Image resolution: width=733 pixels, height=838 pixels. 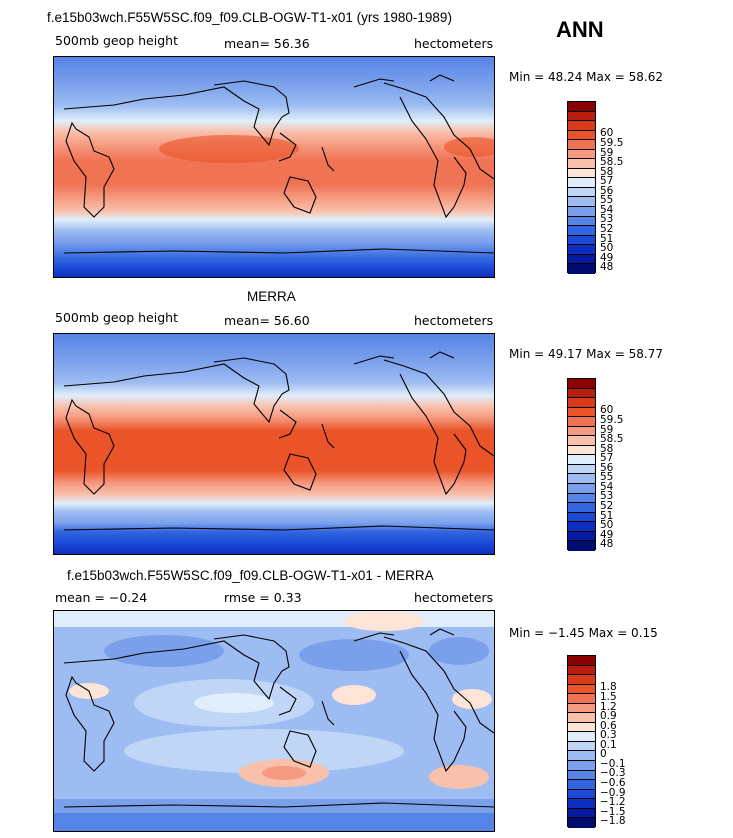 I want to click on panel2-minmax: Min = 49.17 Max = 58.77, so click(x=586, y=354).